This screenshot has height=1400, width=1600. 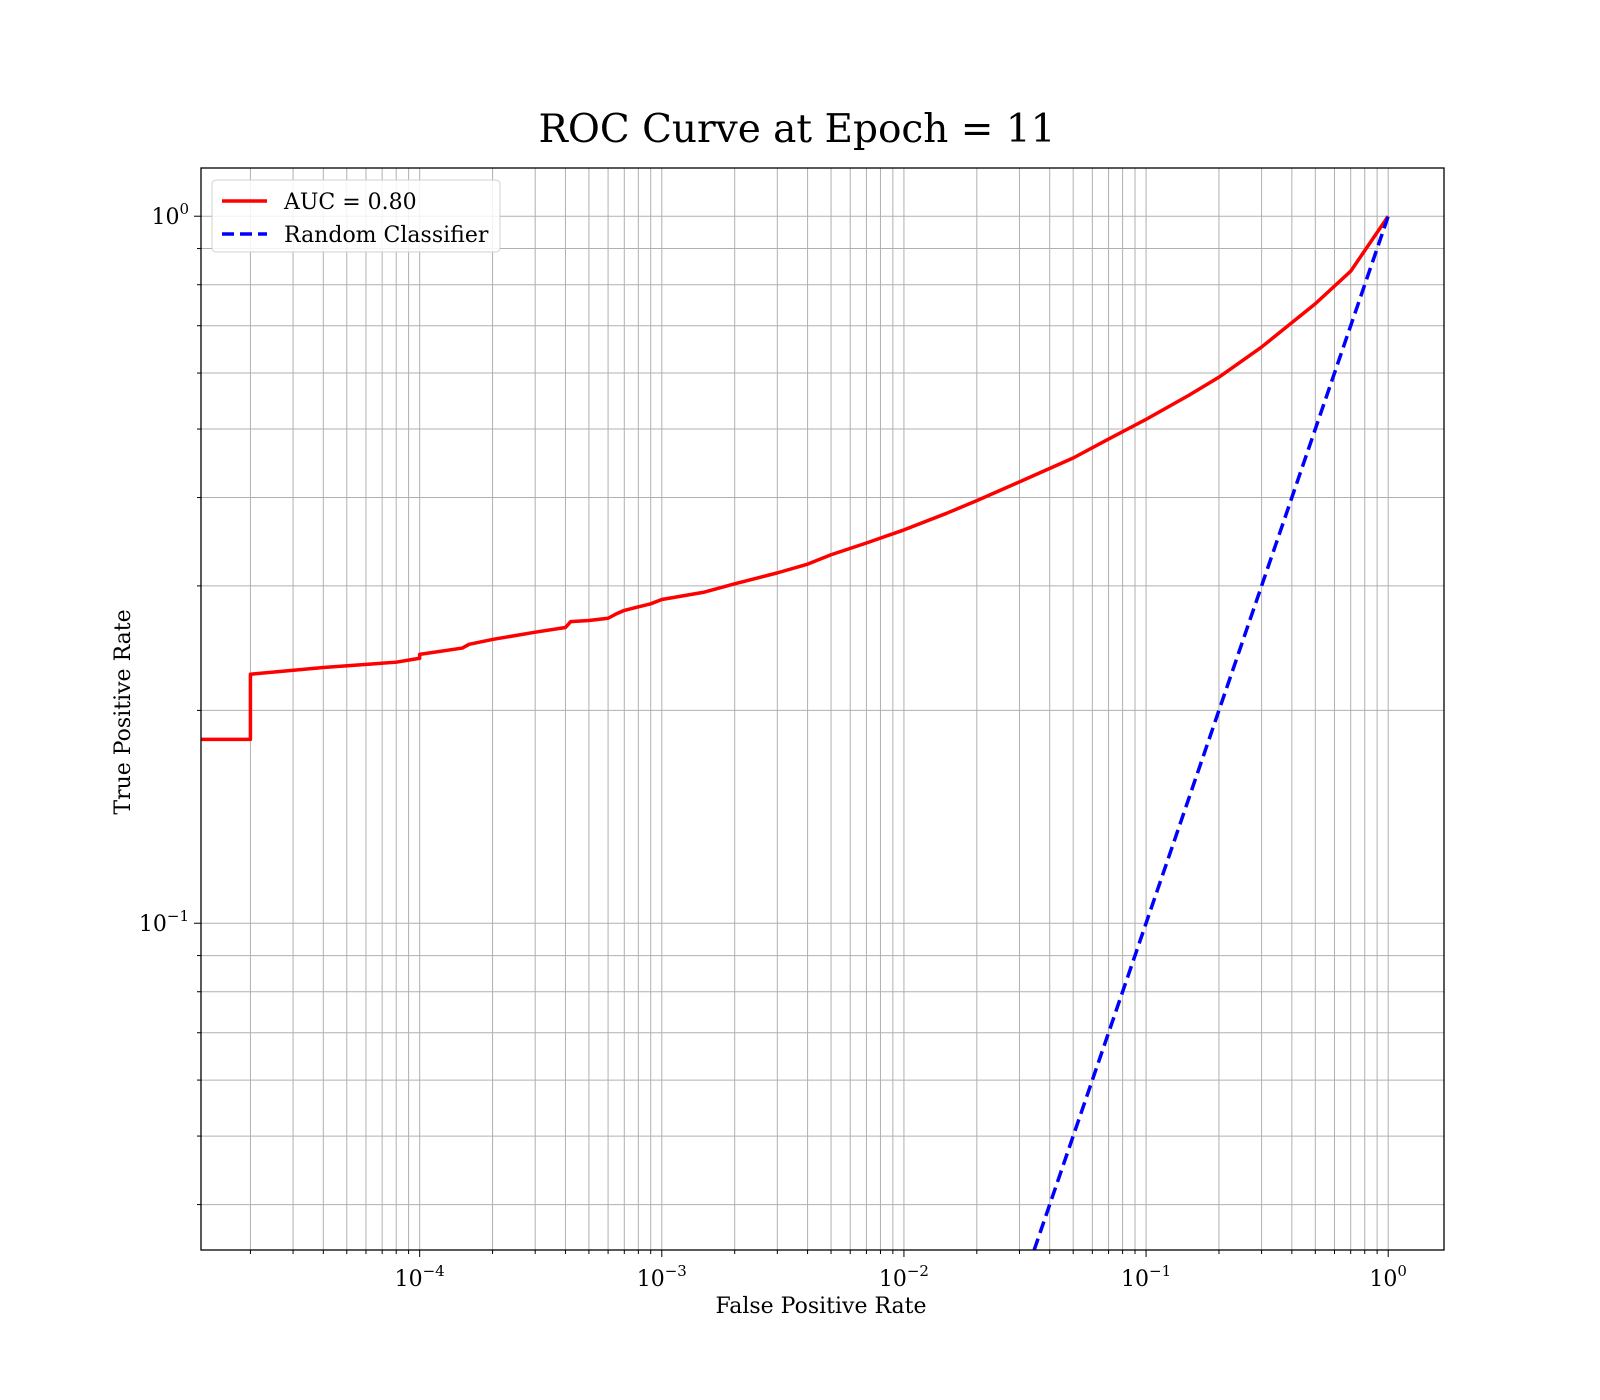 I want to click on y-axis-label: True Positive Rate, so click(x=123, y=711).